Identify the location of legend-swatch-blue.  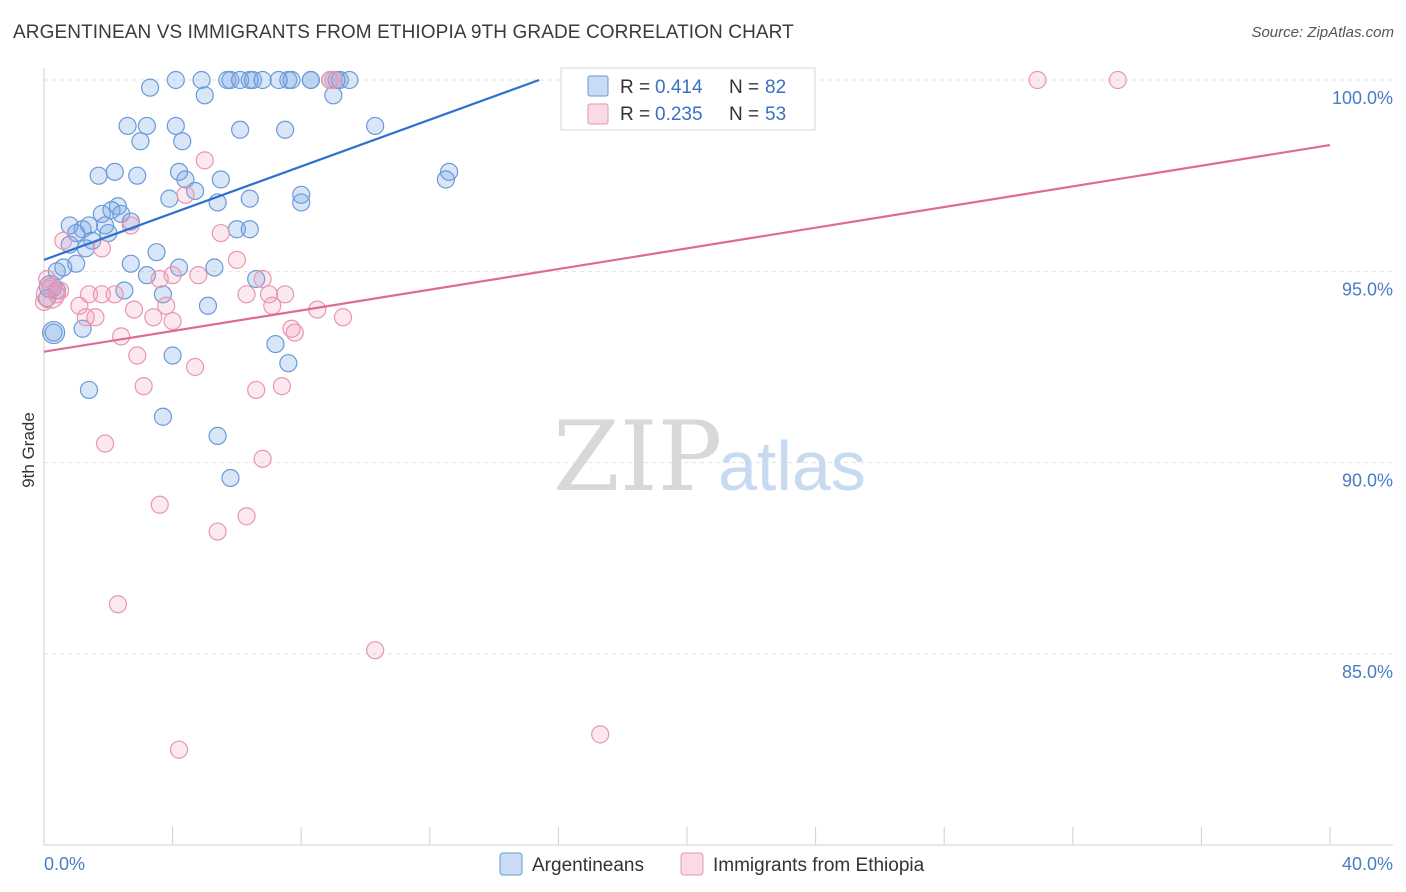
(598, 86).